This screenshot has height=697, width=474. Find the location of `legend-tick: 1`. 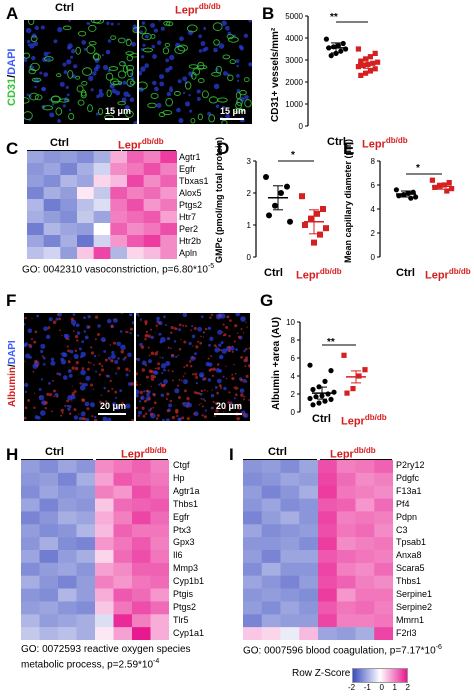

legend-tick: 1 is located at coordinates (394, 687).